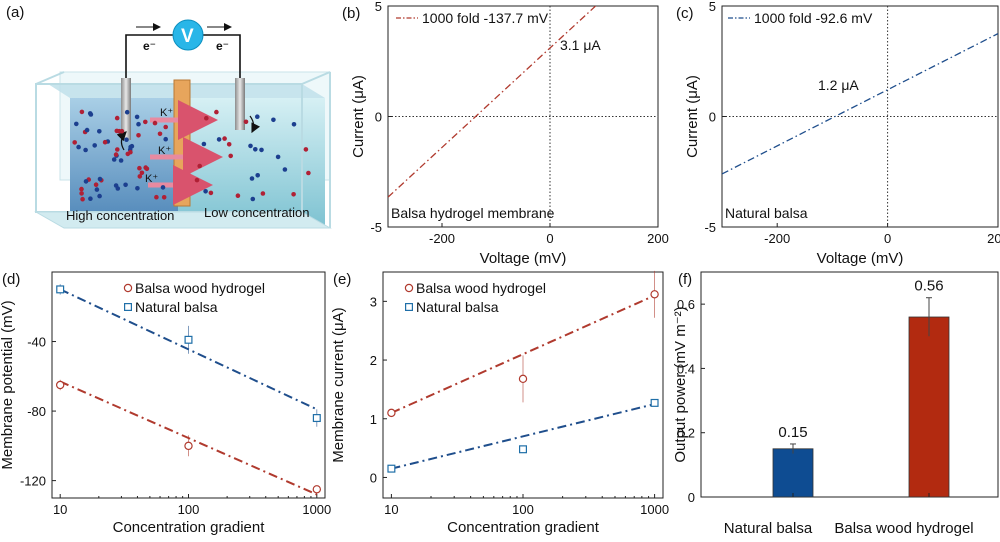 Image resolution: width=1000 pixels, height=542 pixels. Describe the element at coordinates (654, 509) in the screenshot. I see `x-tick-label: 1000` at that location.